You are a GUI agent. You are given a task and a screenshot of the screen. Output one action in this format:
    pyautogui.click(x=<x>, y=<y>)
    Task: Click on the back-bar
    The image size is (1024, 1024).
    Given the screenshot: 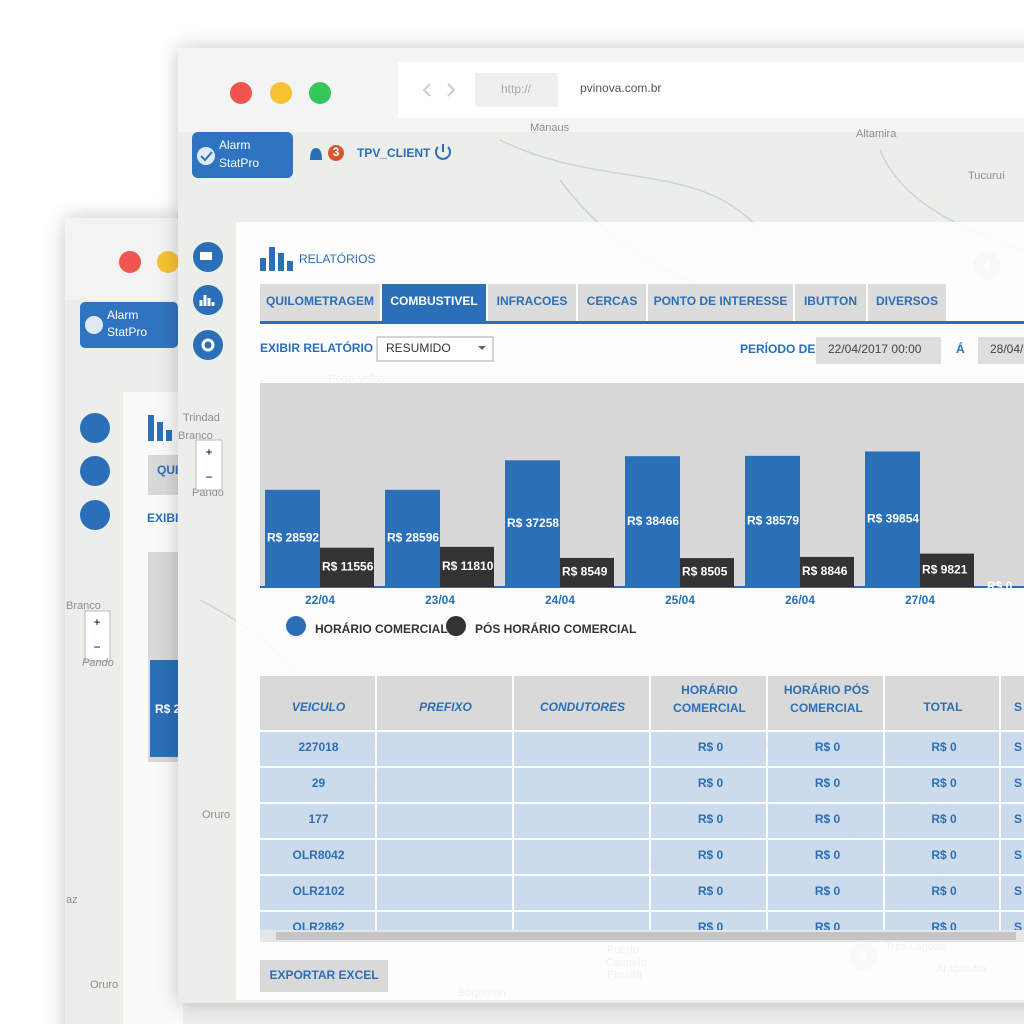 What is the action you would take?
    pyautogui.click(x=164, y=708)
    